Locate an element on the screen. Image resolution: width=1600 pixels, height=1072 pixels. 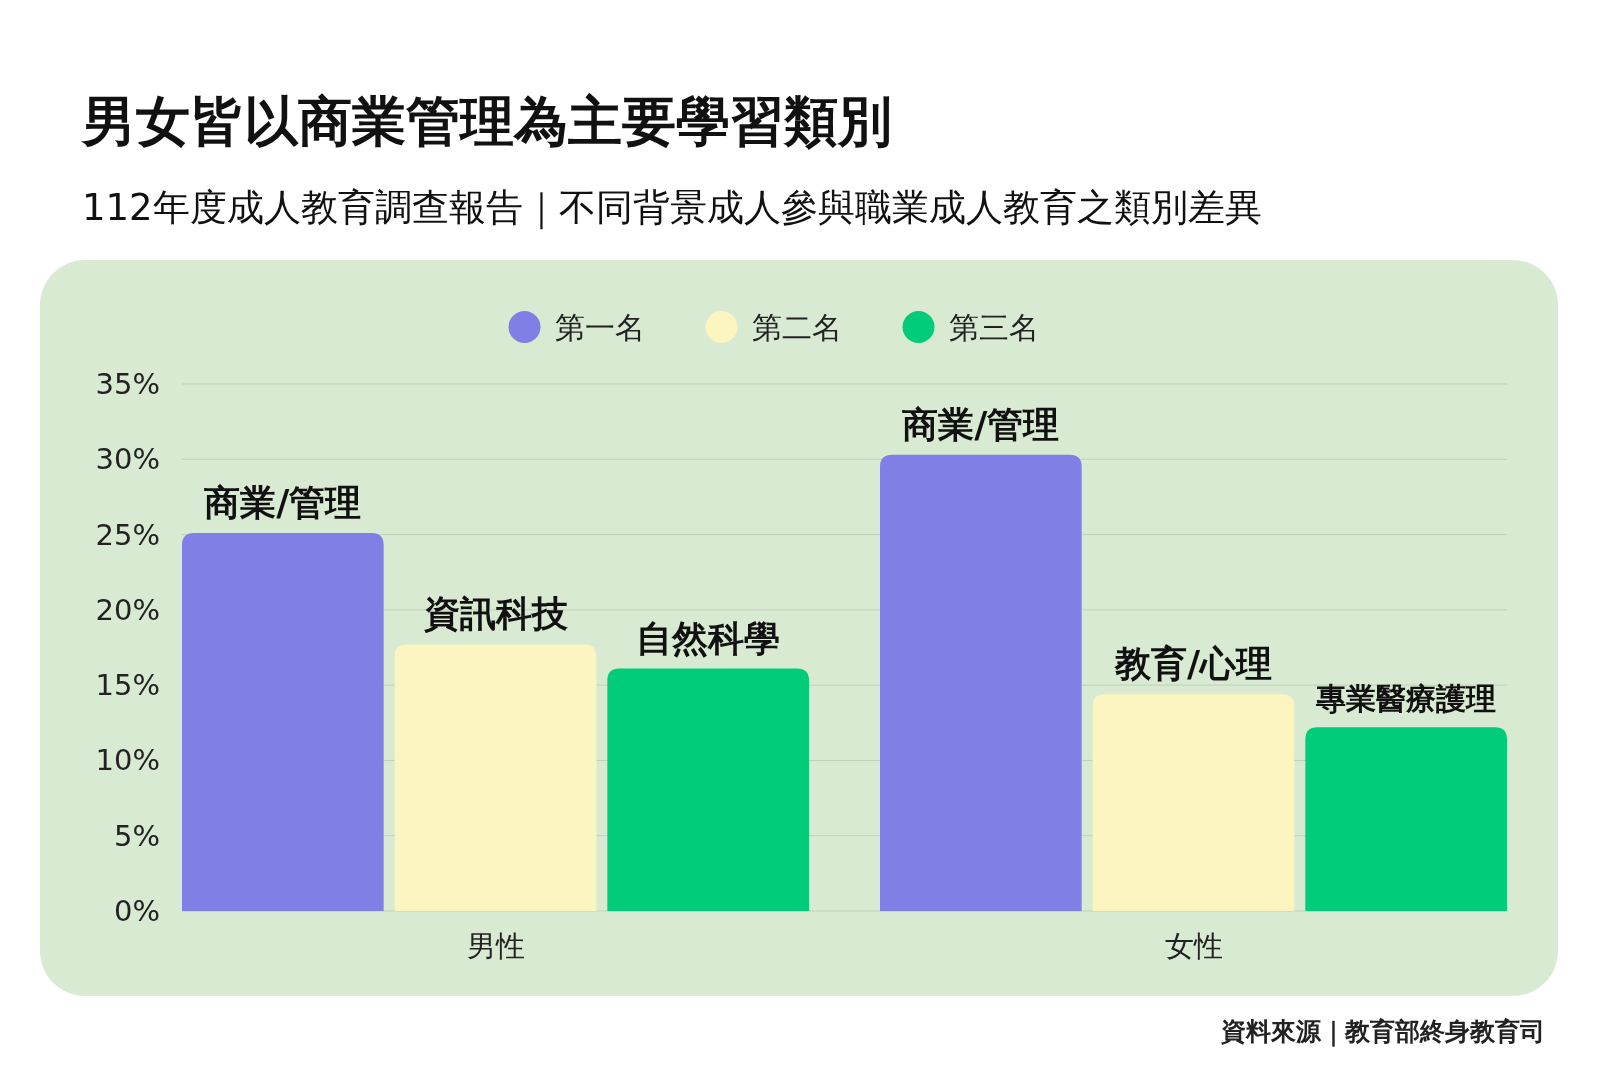
data-label: 資訊科技 is located at coordinates (495, 614).